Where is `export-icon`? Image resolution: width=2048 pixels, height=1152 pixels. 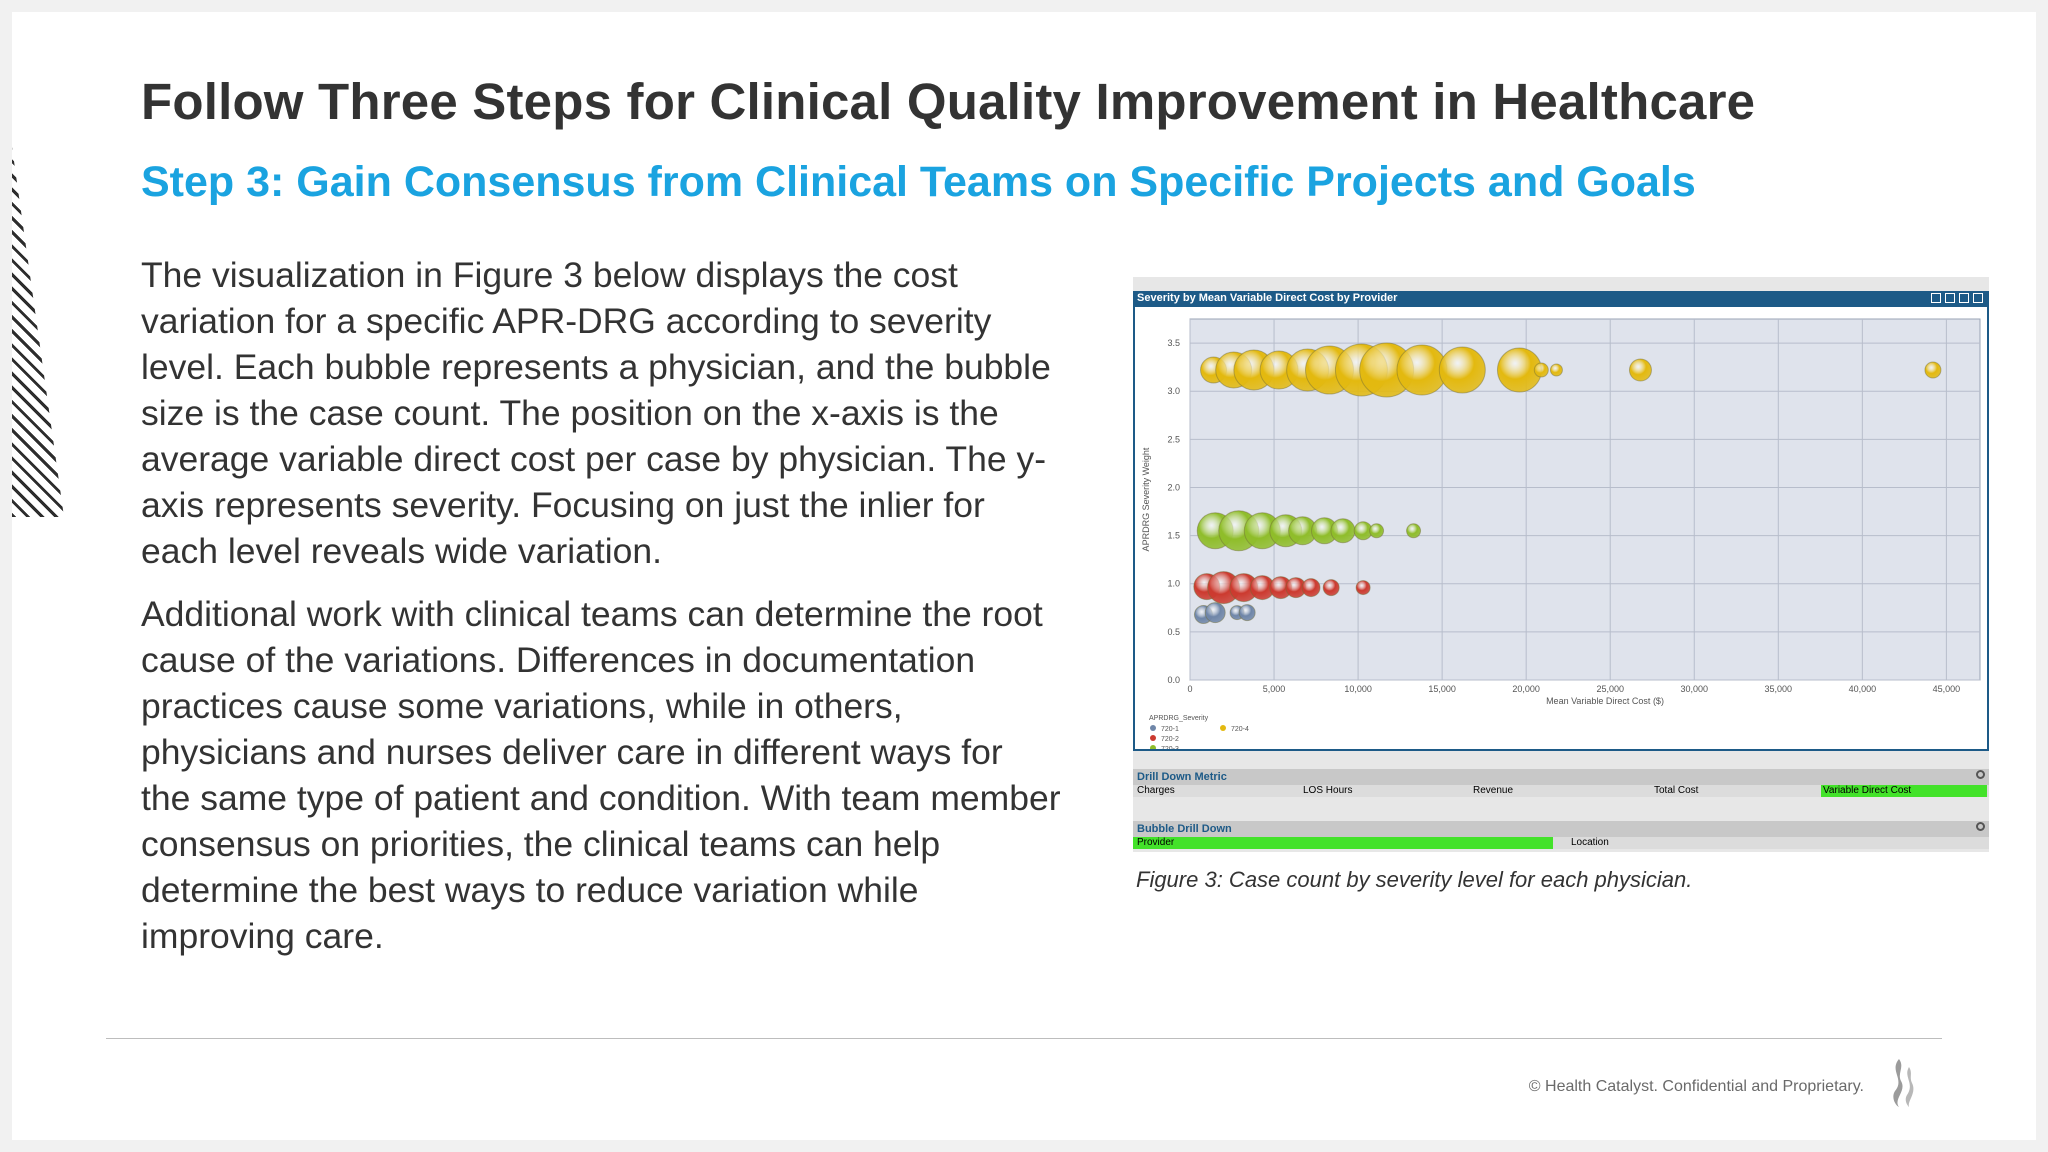
export-icon is located at coordinates (1936, 298).